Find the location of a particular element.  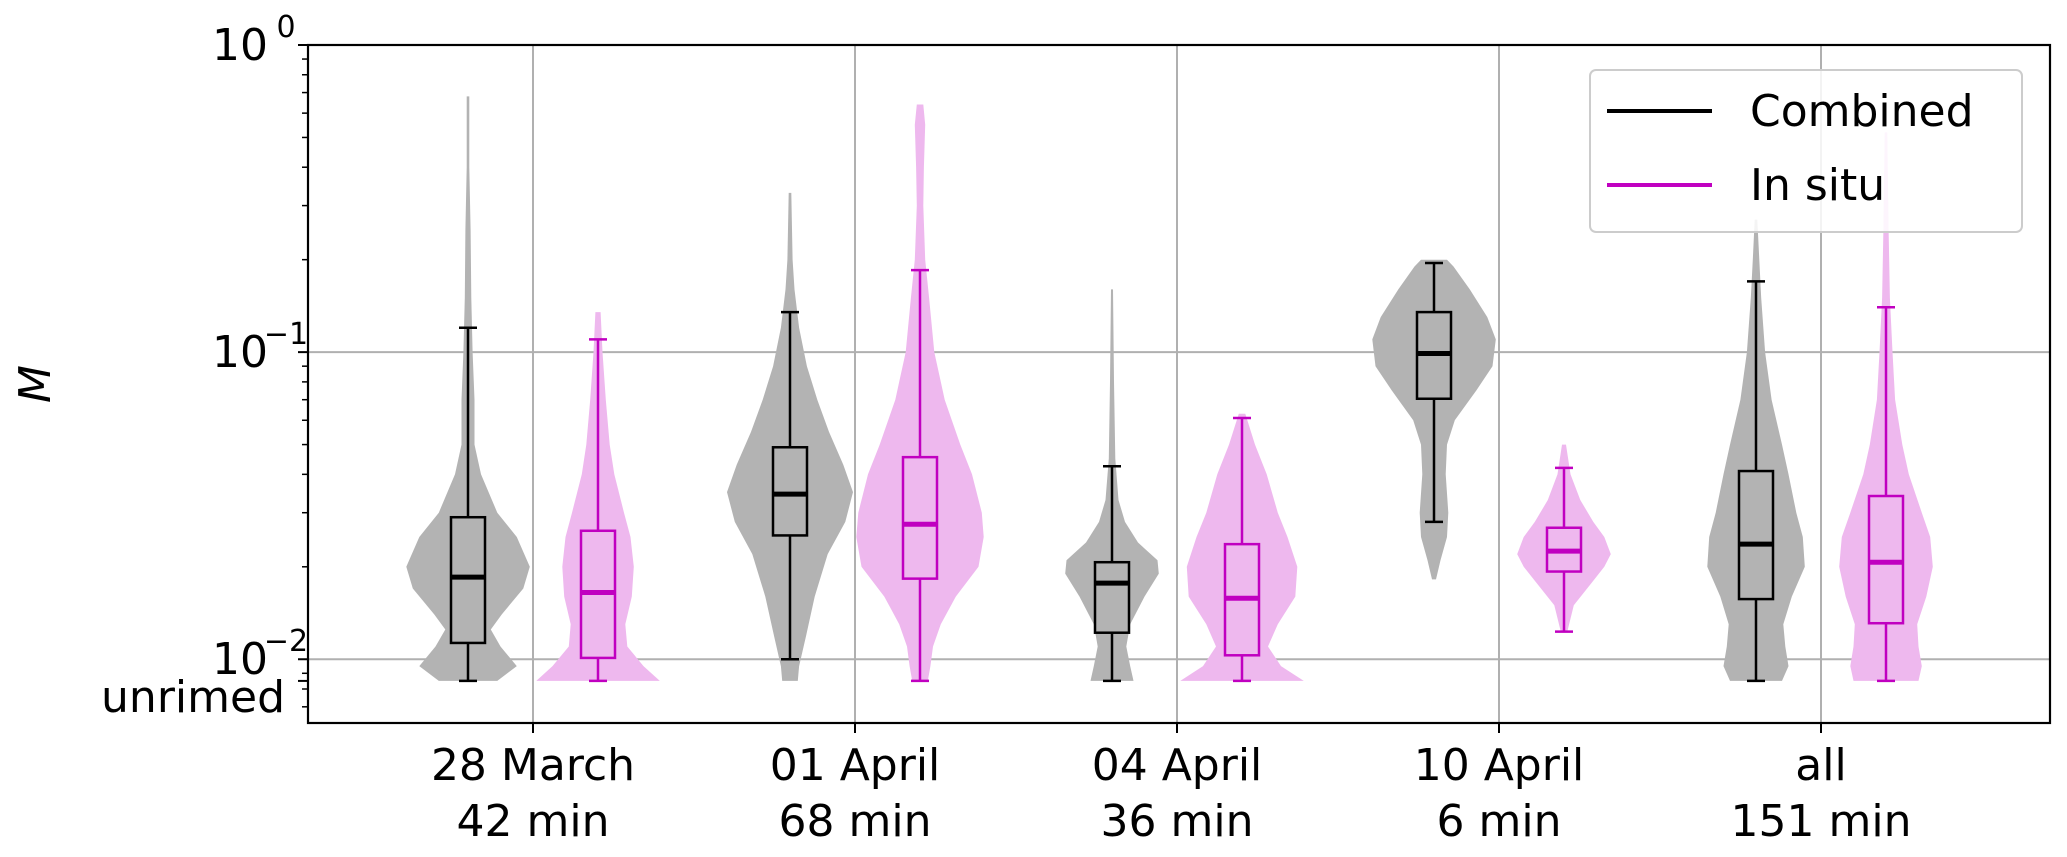

x-tick-label: 04 April is located at coordinates (1177, 765).